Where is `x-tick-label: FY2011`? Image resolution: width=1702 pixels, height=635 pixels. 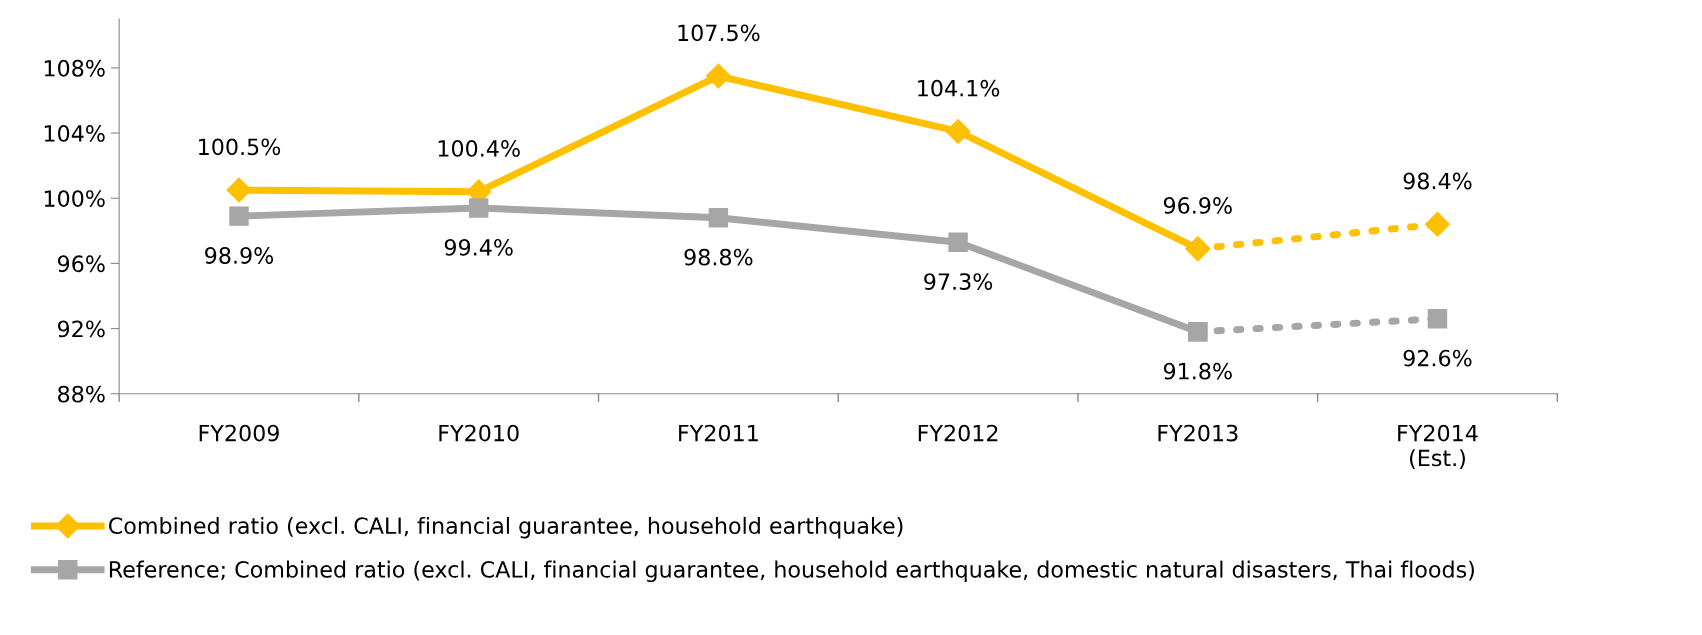
x-tick-label: FY2011 is located at coordinates (718, 433).